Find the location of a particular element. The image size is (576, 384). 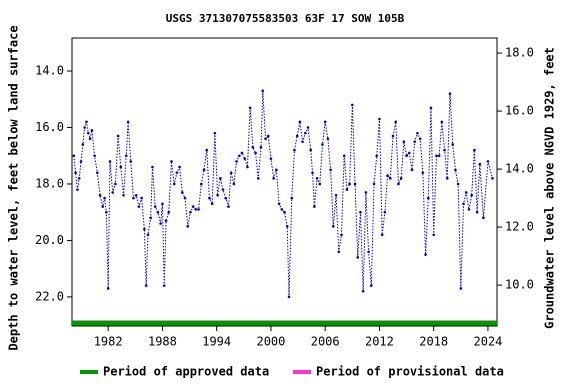

x-tick-label: 1994 is located at coordinates (216, 342).